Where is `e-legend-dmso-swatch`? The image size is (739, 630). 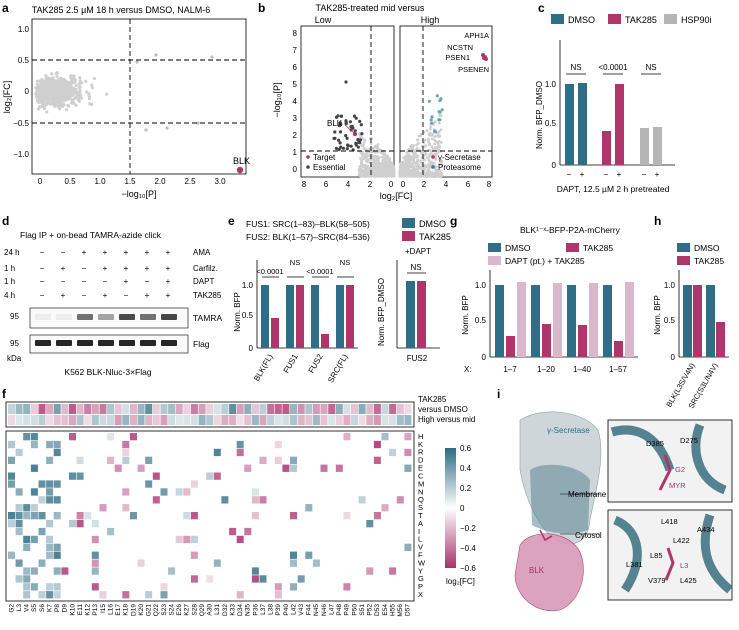 e-legend-dmso-swatch is located at coordinates (408, 223).